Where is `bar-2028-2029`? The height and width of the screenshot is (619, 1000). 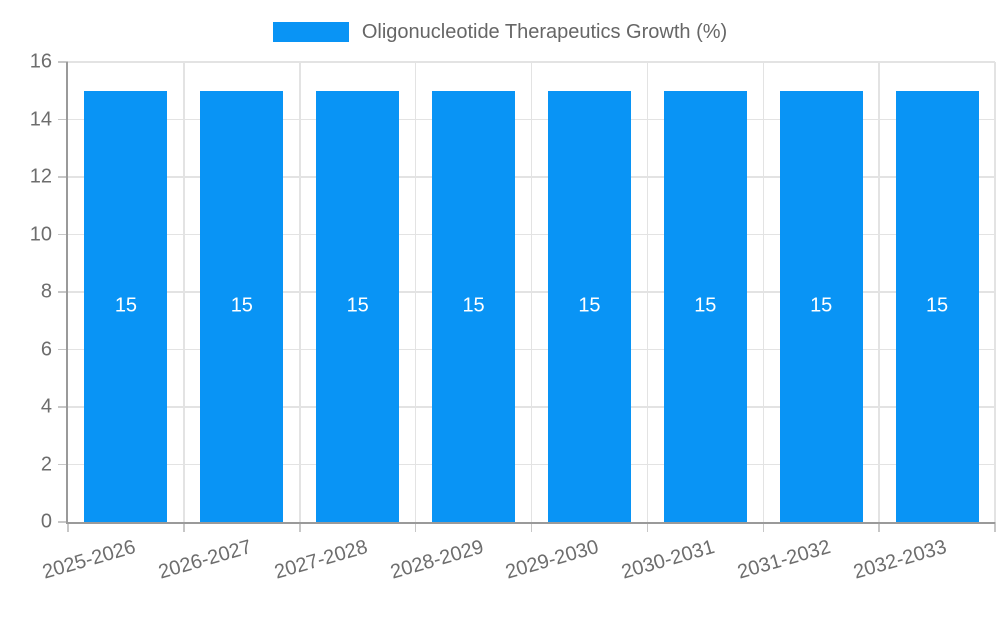
bar-2028-2029 is located at coordinates (474, 306).